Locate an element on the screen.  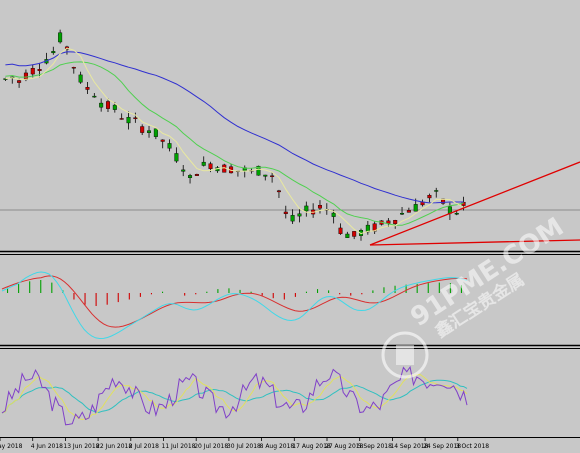
time-axis-label: 4 Jun 2018 is located at coordinates (47, 446).